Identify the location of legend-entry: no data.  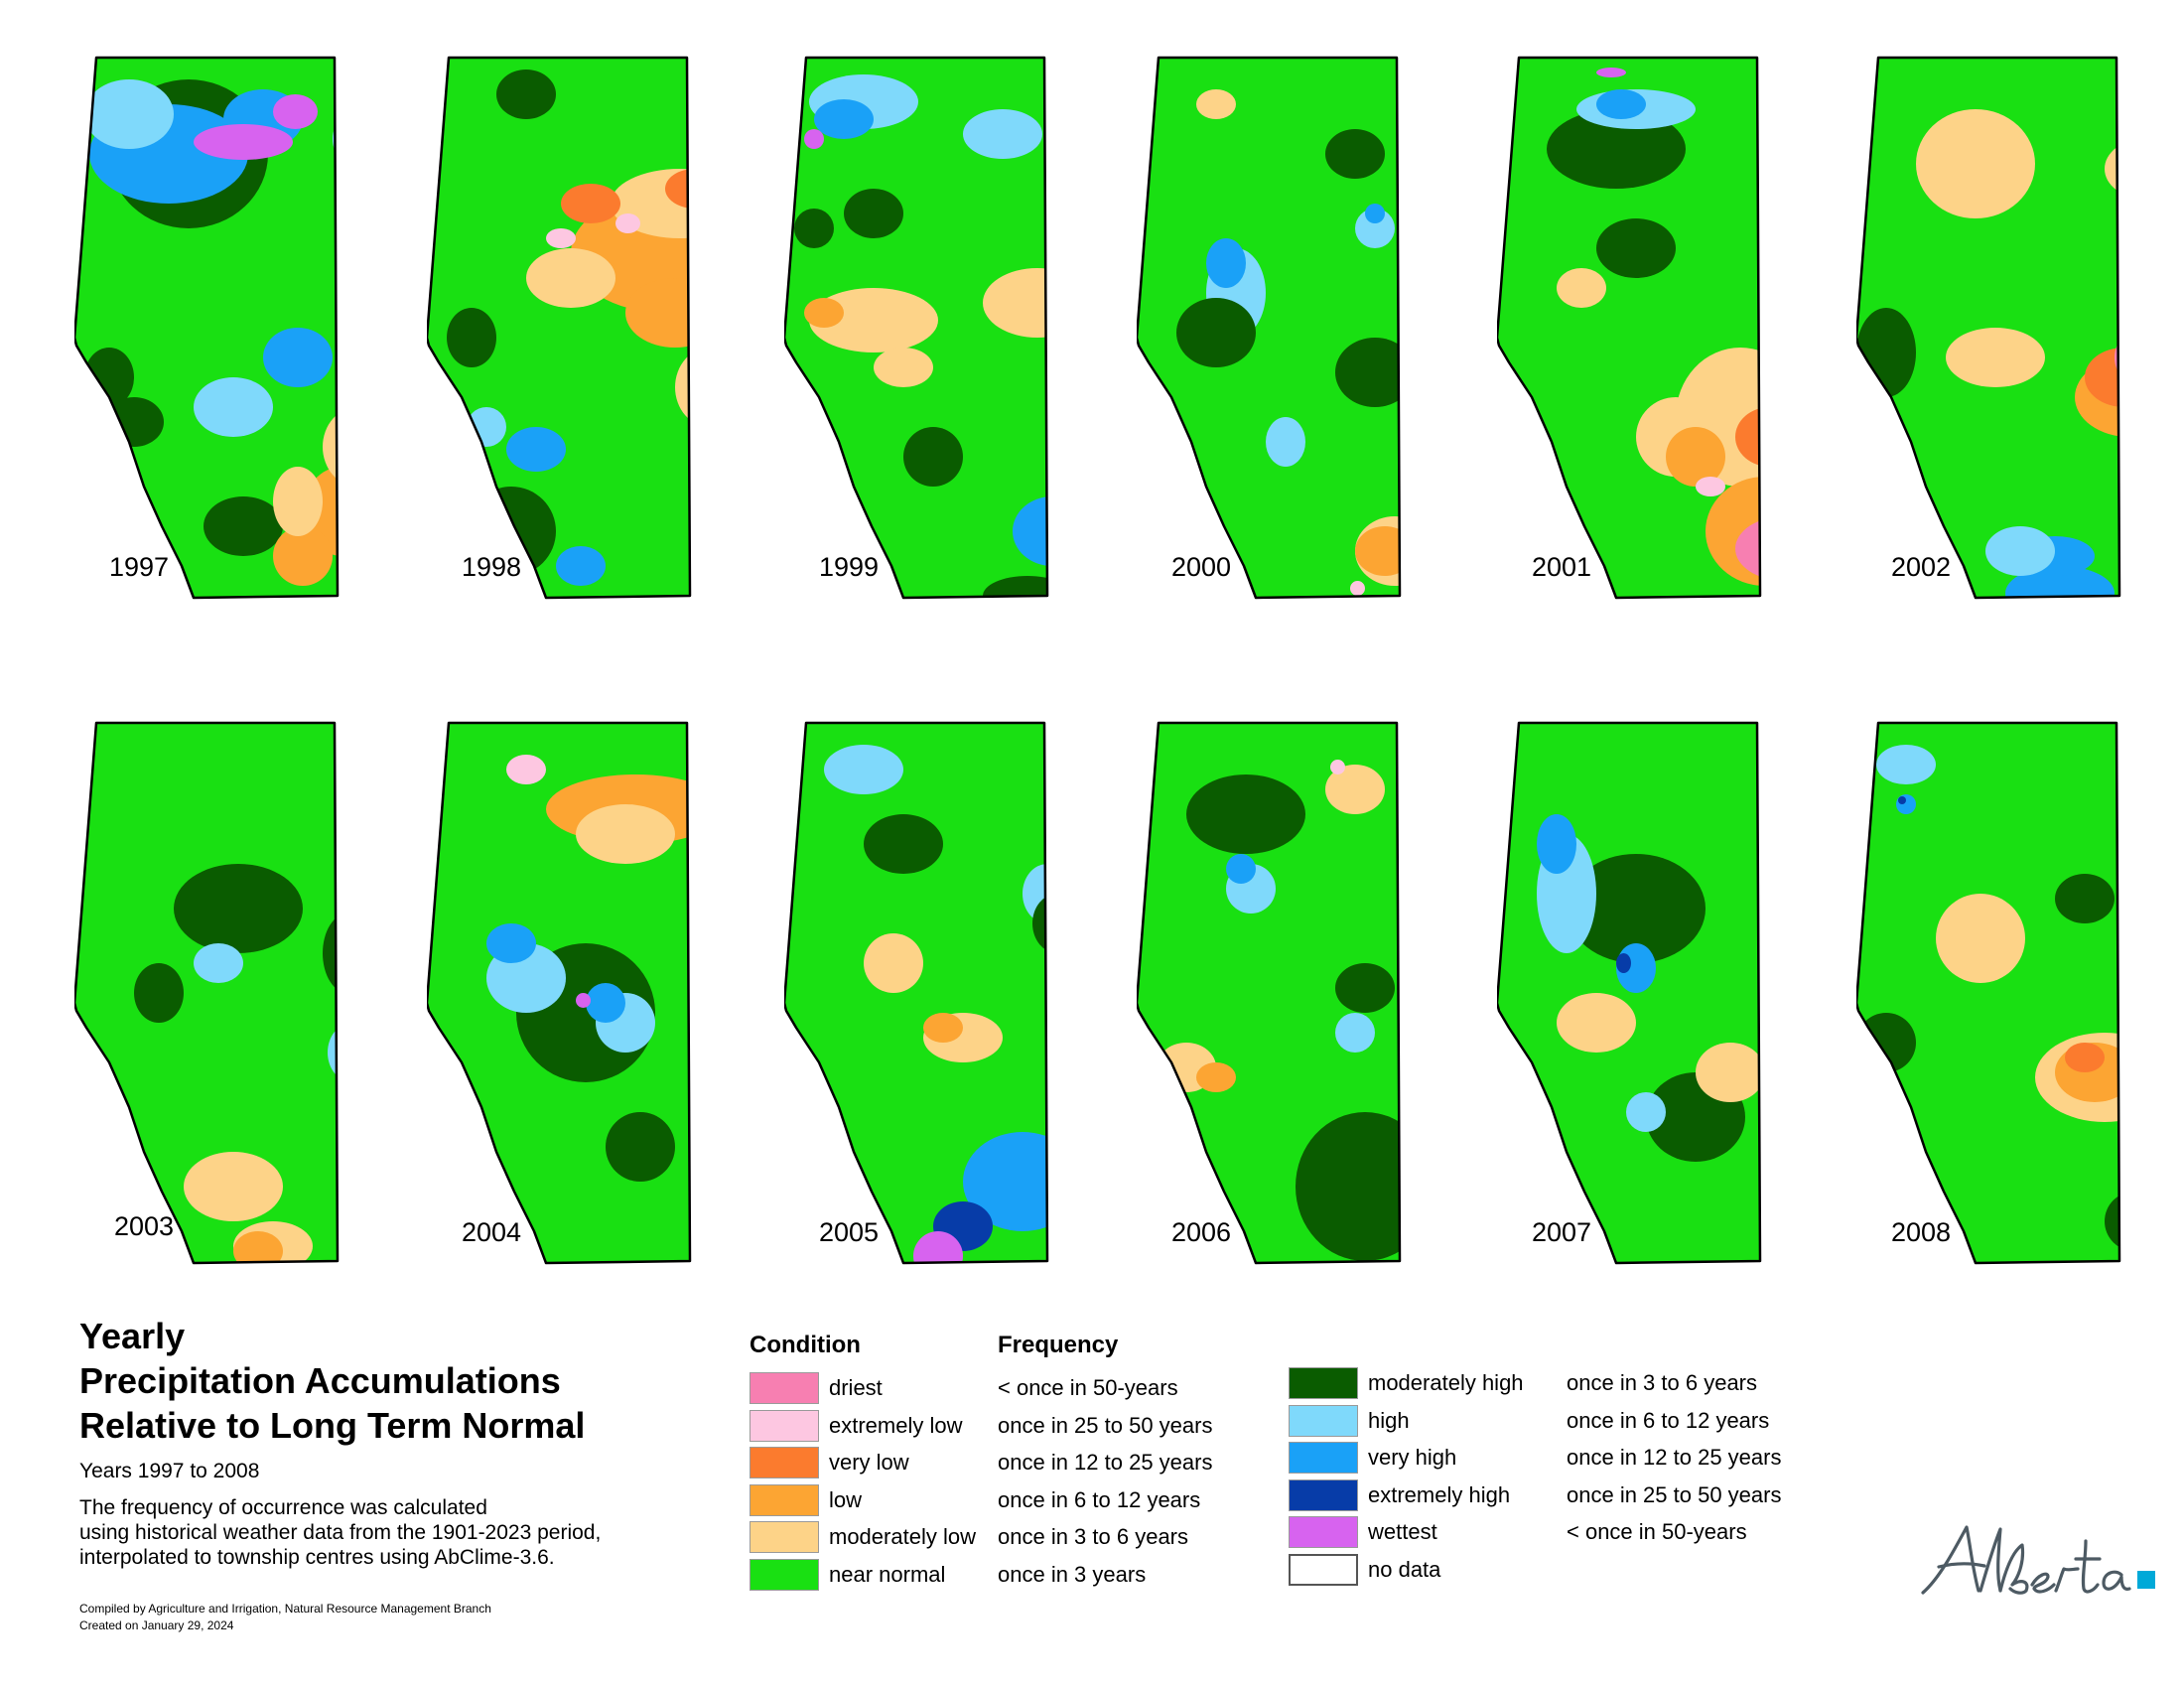
(1576, 1570).